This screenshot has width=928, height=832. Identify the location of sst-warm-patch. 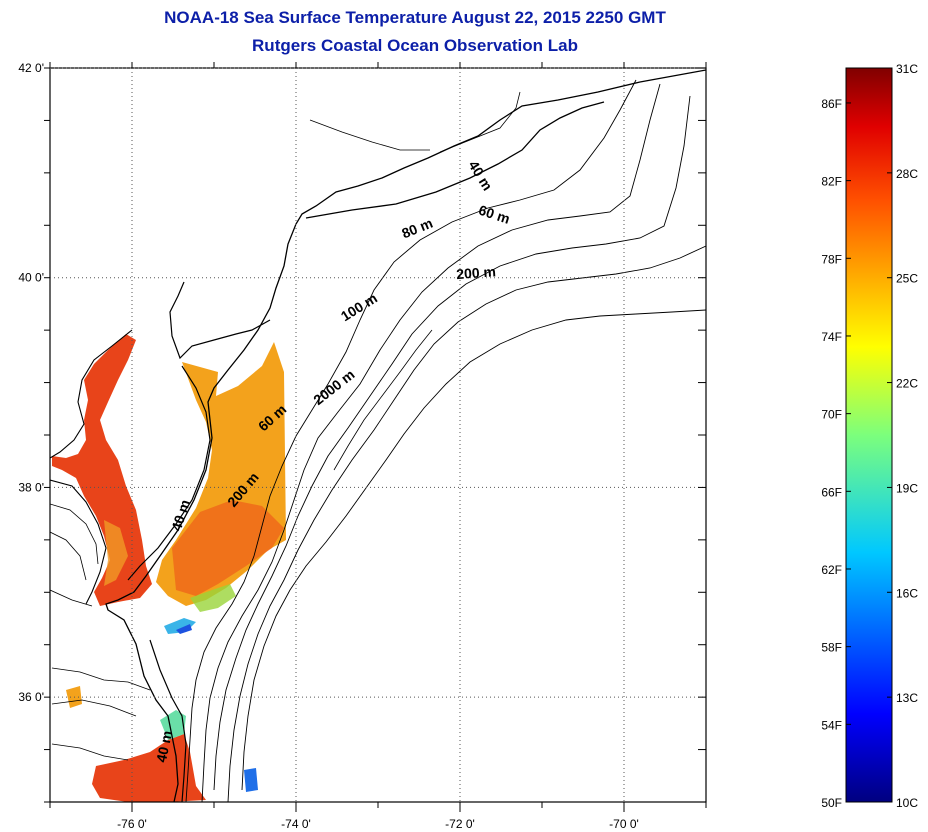
(228, 548).